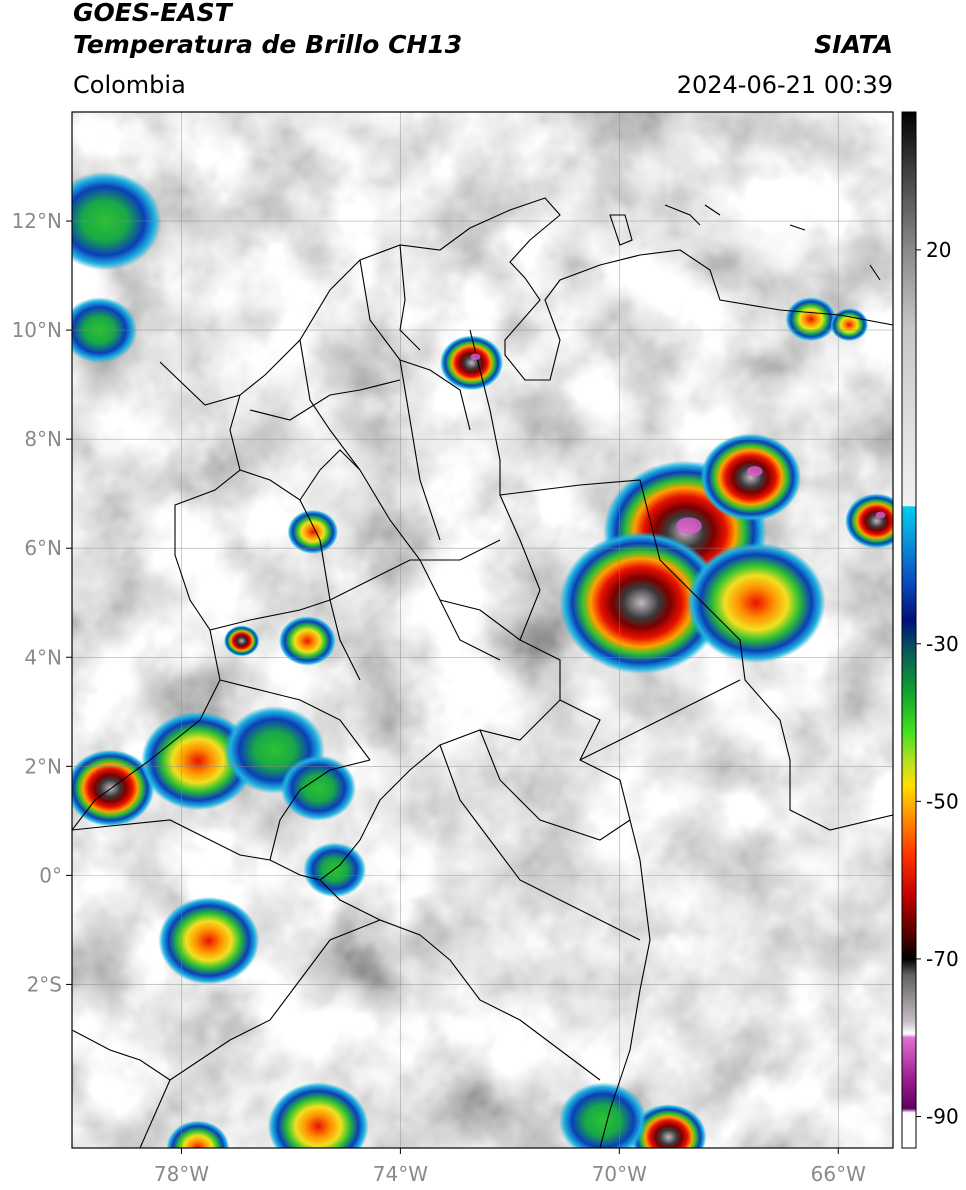  I want to click on lon-label-2: 70°W, so click(619, 1174).